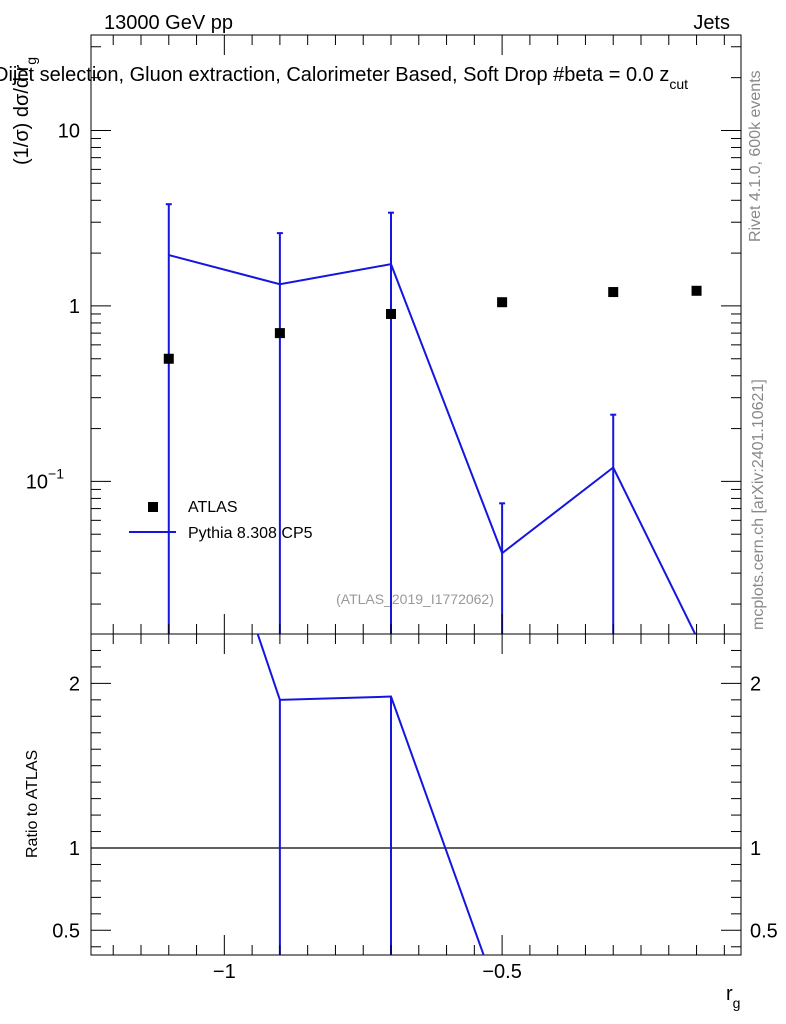 Image resolution: width=786 pixels, height=1024 pixels. Describe the element at coordinates (755, 849) in the screenshot. I see `ratio-y-tick-label-right: 1` at that location.